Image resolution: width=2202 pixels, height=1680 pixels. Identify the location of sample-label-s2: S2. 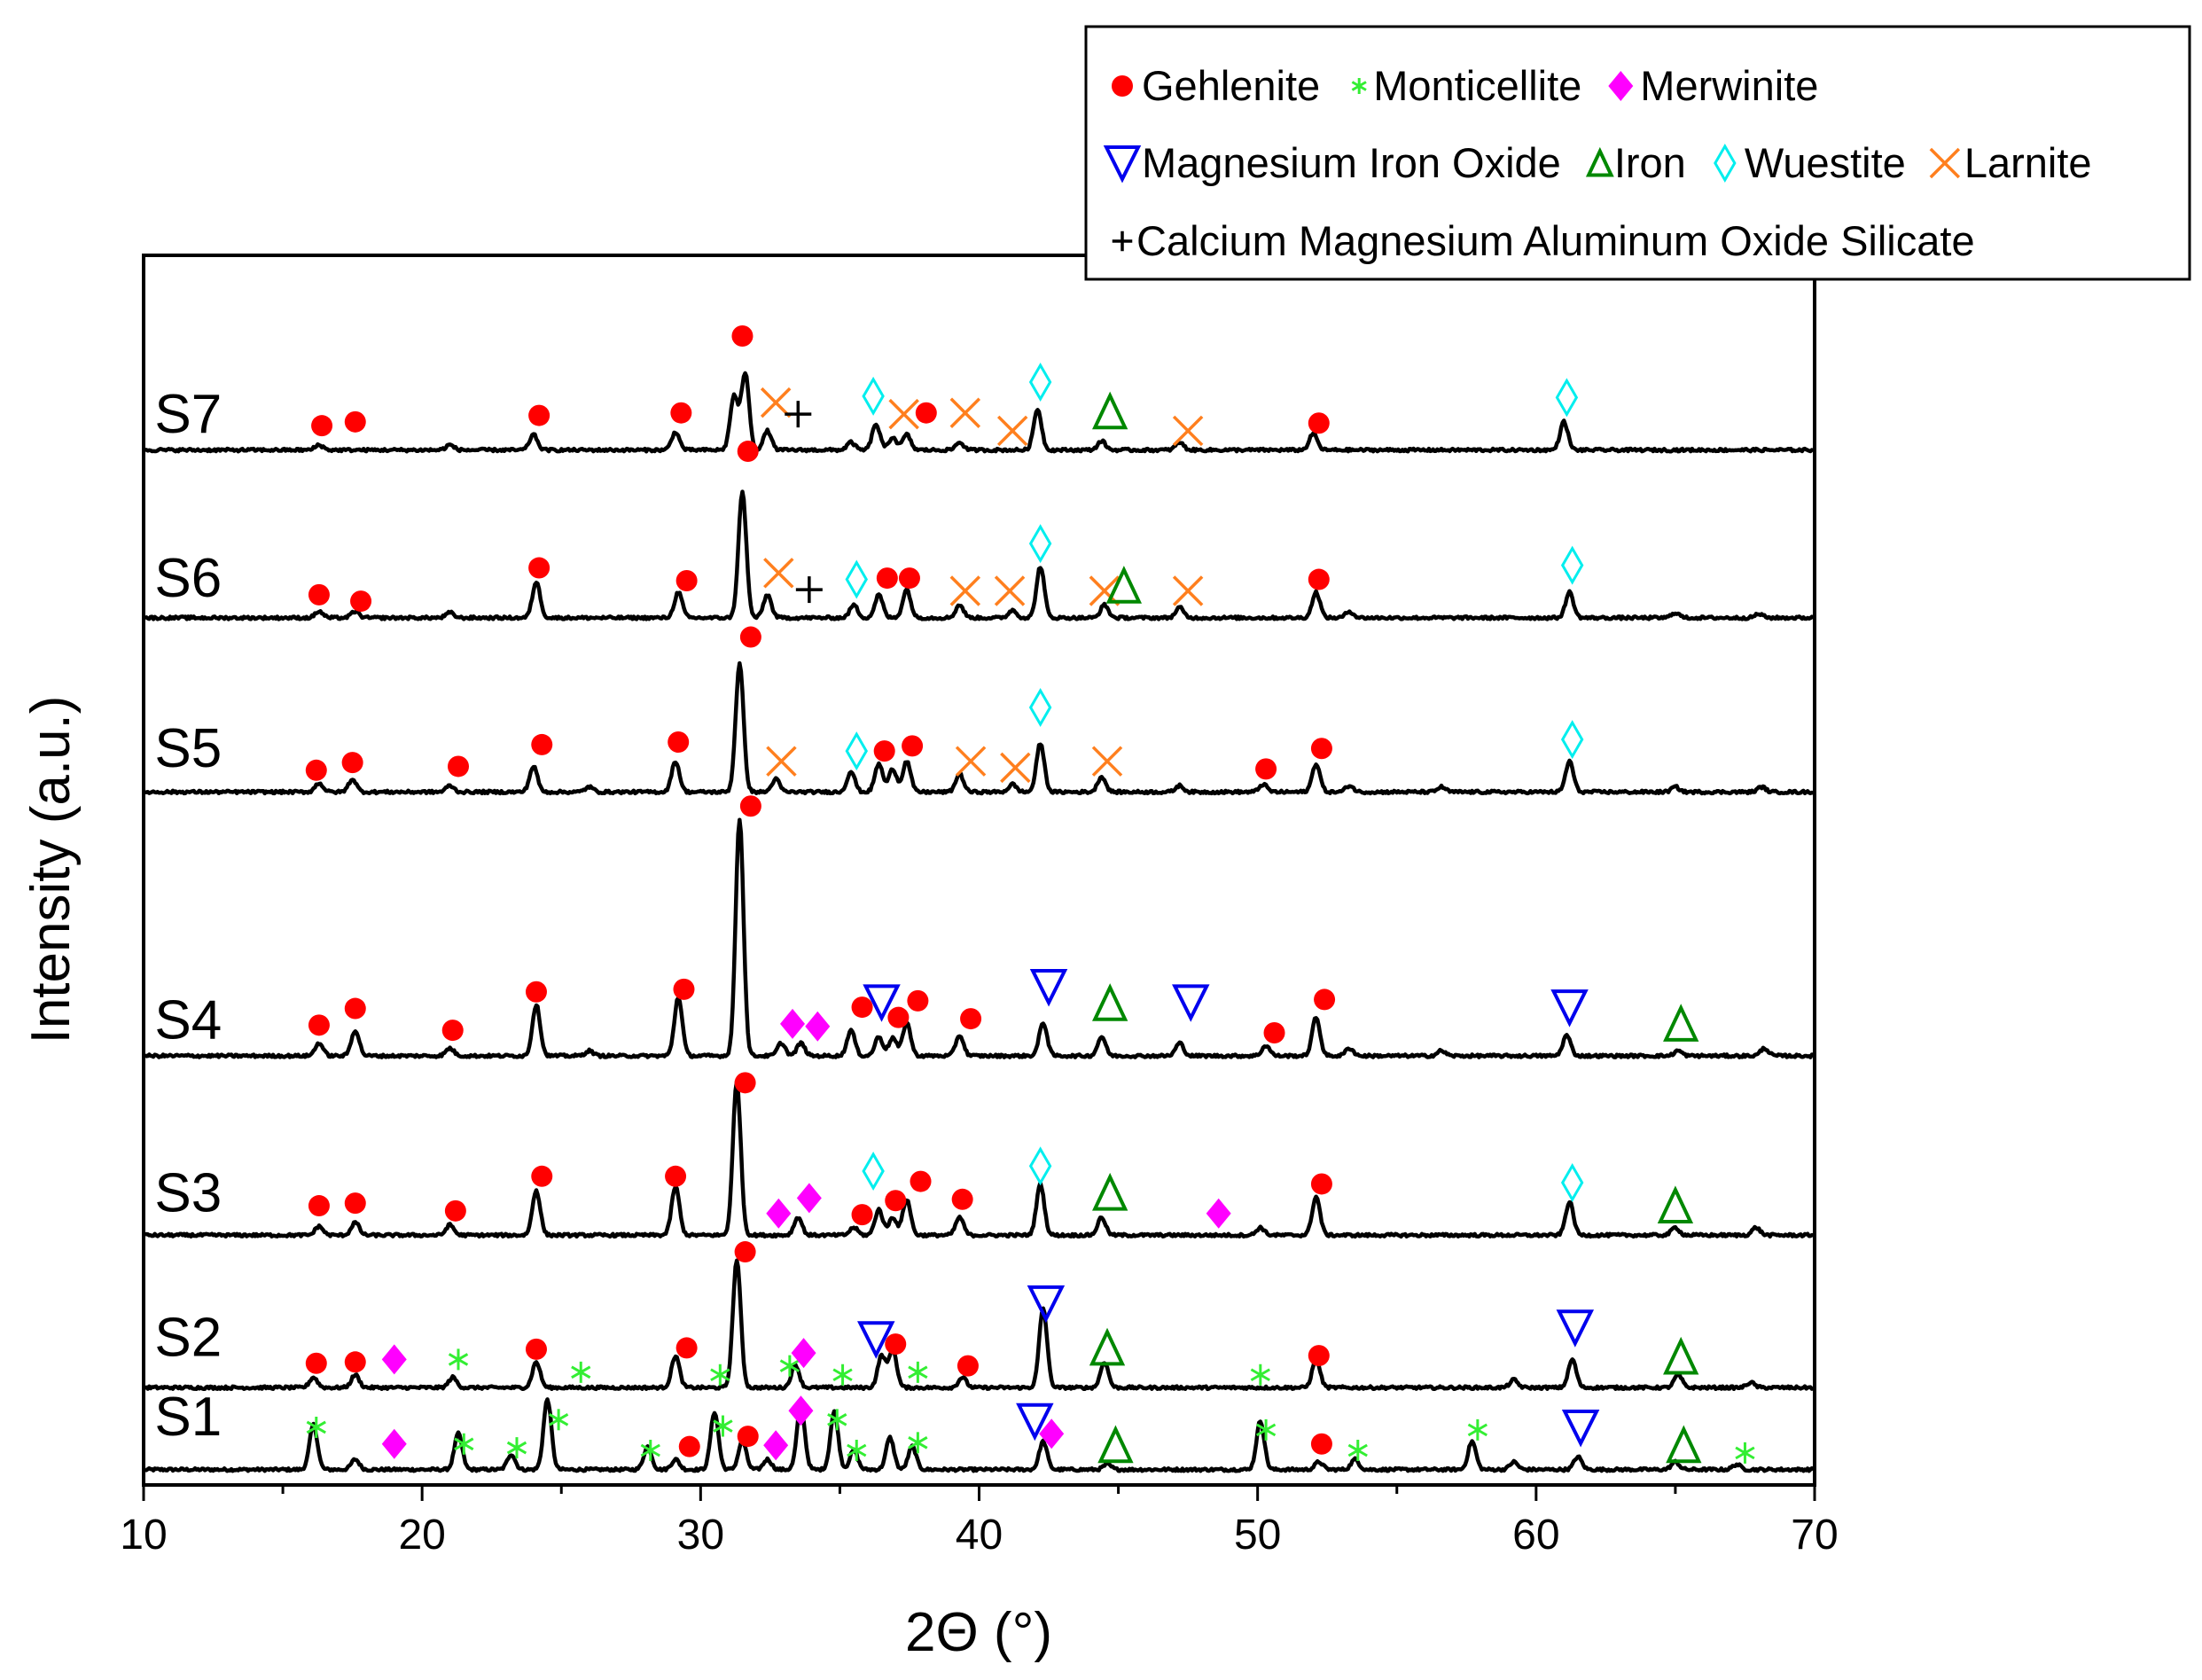
(188, 1338).